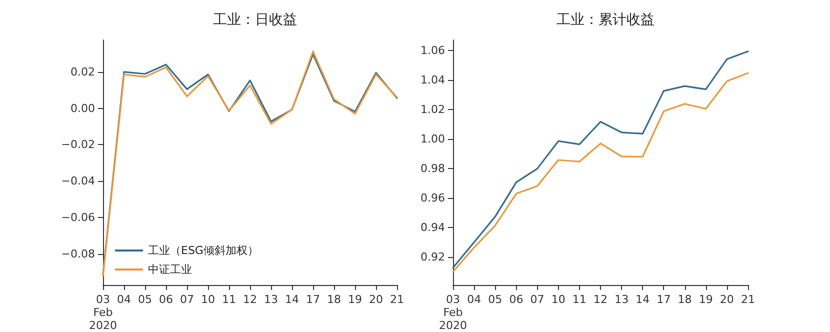 Image resolution: width=830 pixels, height=332 pixels. What do you see at coordinates (82, 108) in the screenshot?
I see `y-tick-label: 0.00` at bounding box center [82, 108].